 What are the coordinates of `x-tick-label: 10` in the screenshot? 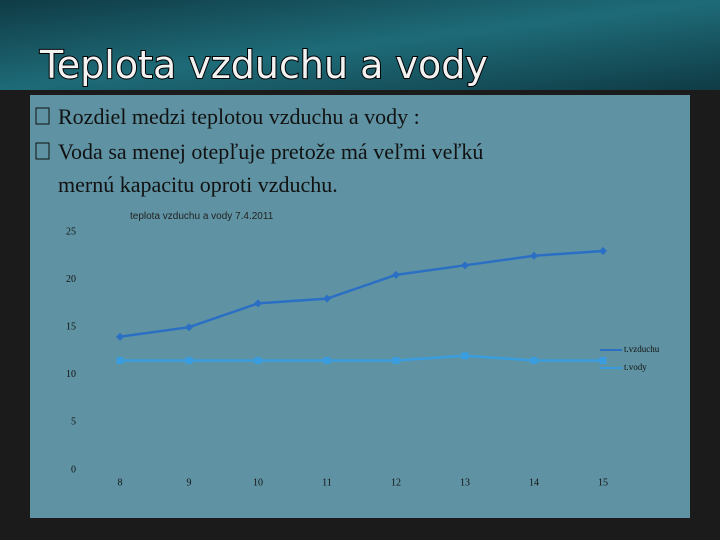 It's located at (258, 482).